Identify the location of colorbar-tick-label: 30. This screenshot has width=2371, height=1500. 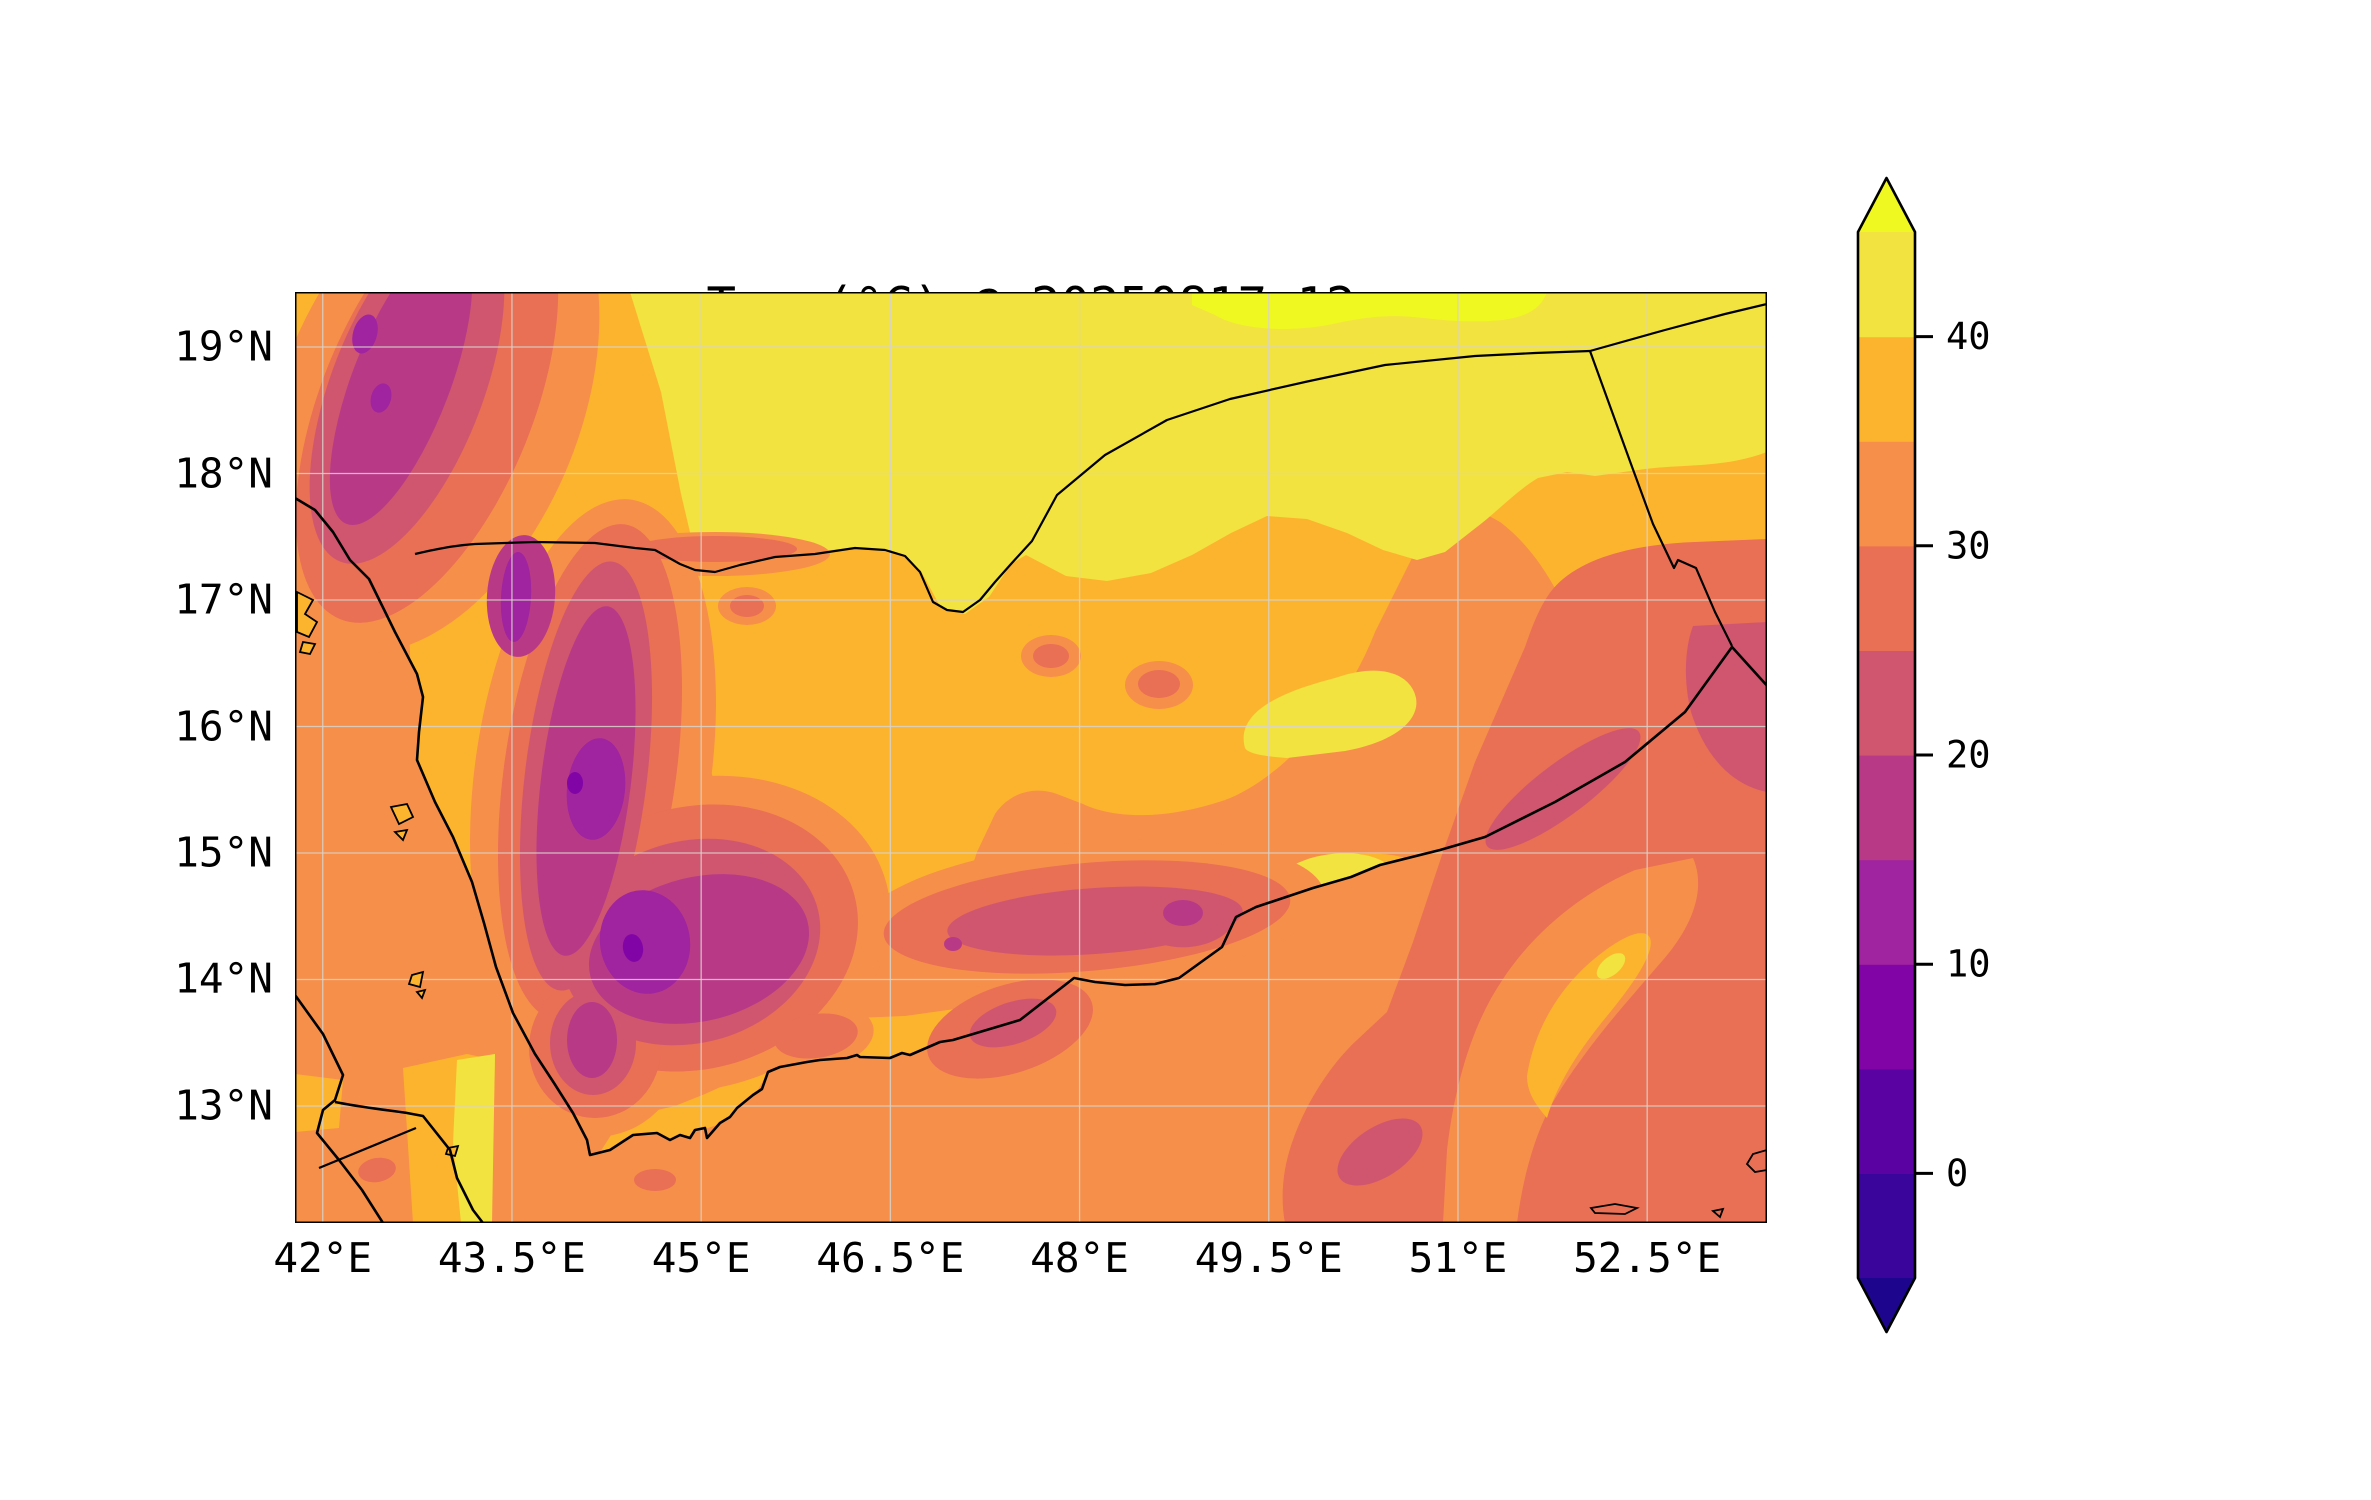
(1968, 545).